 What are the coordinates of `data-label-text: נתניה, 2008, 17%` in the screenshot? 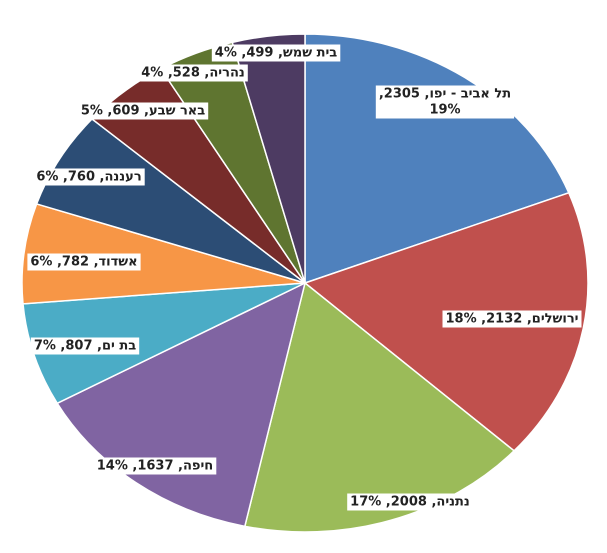 It's located at (410, 502).